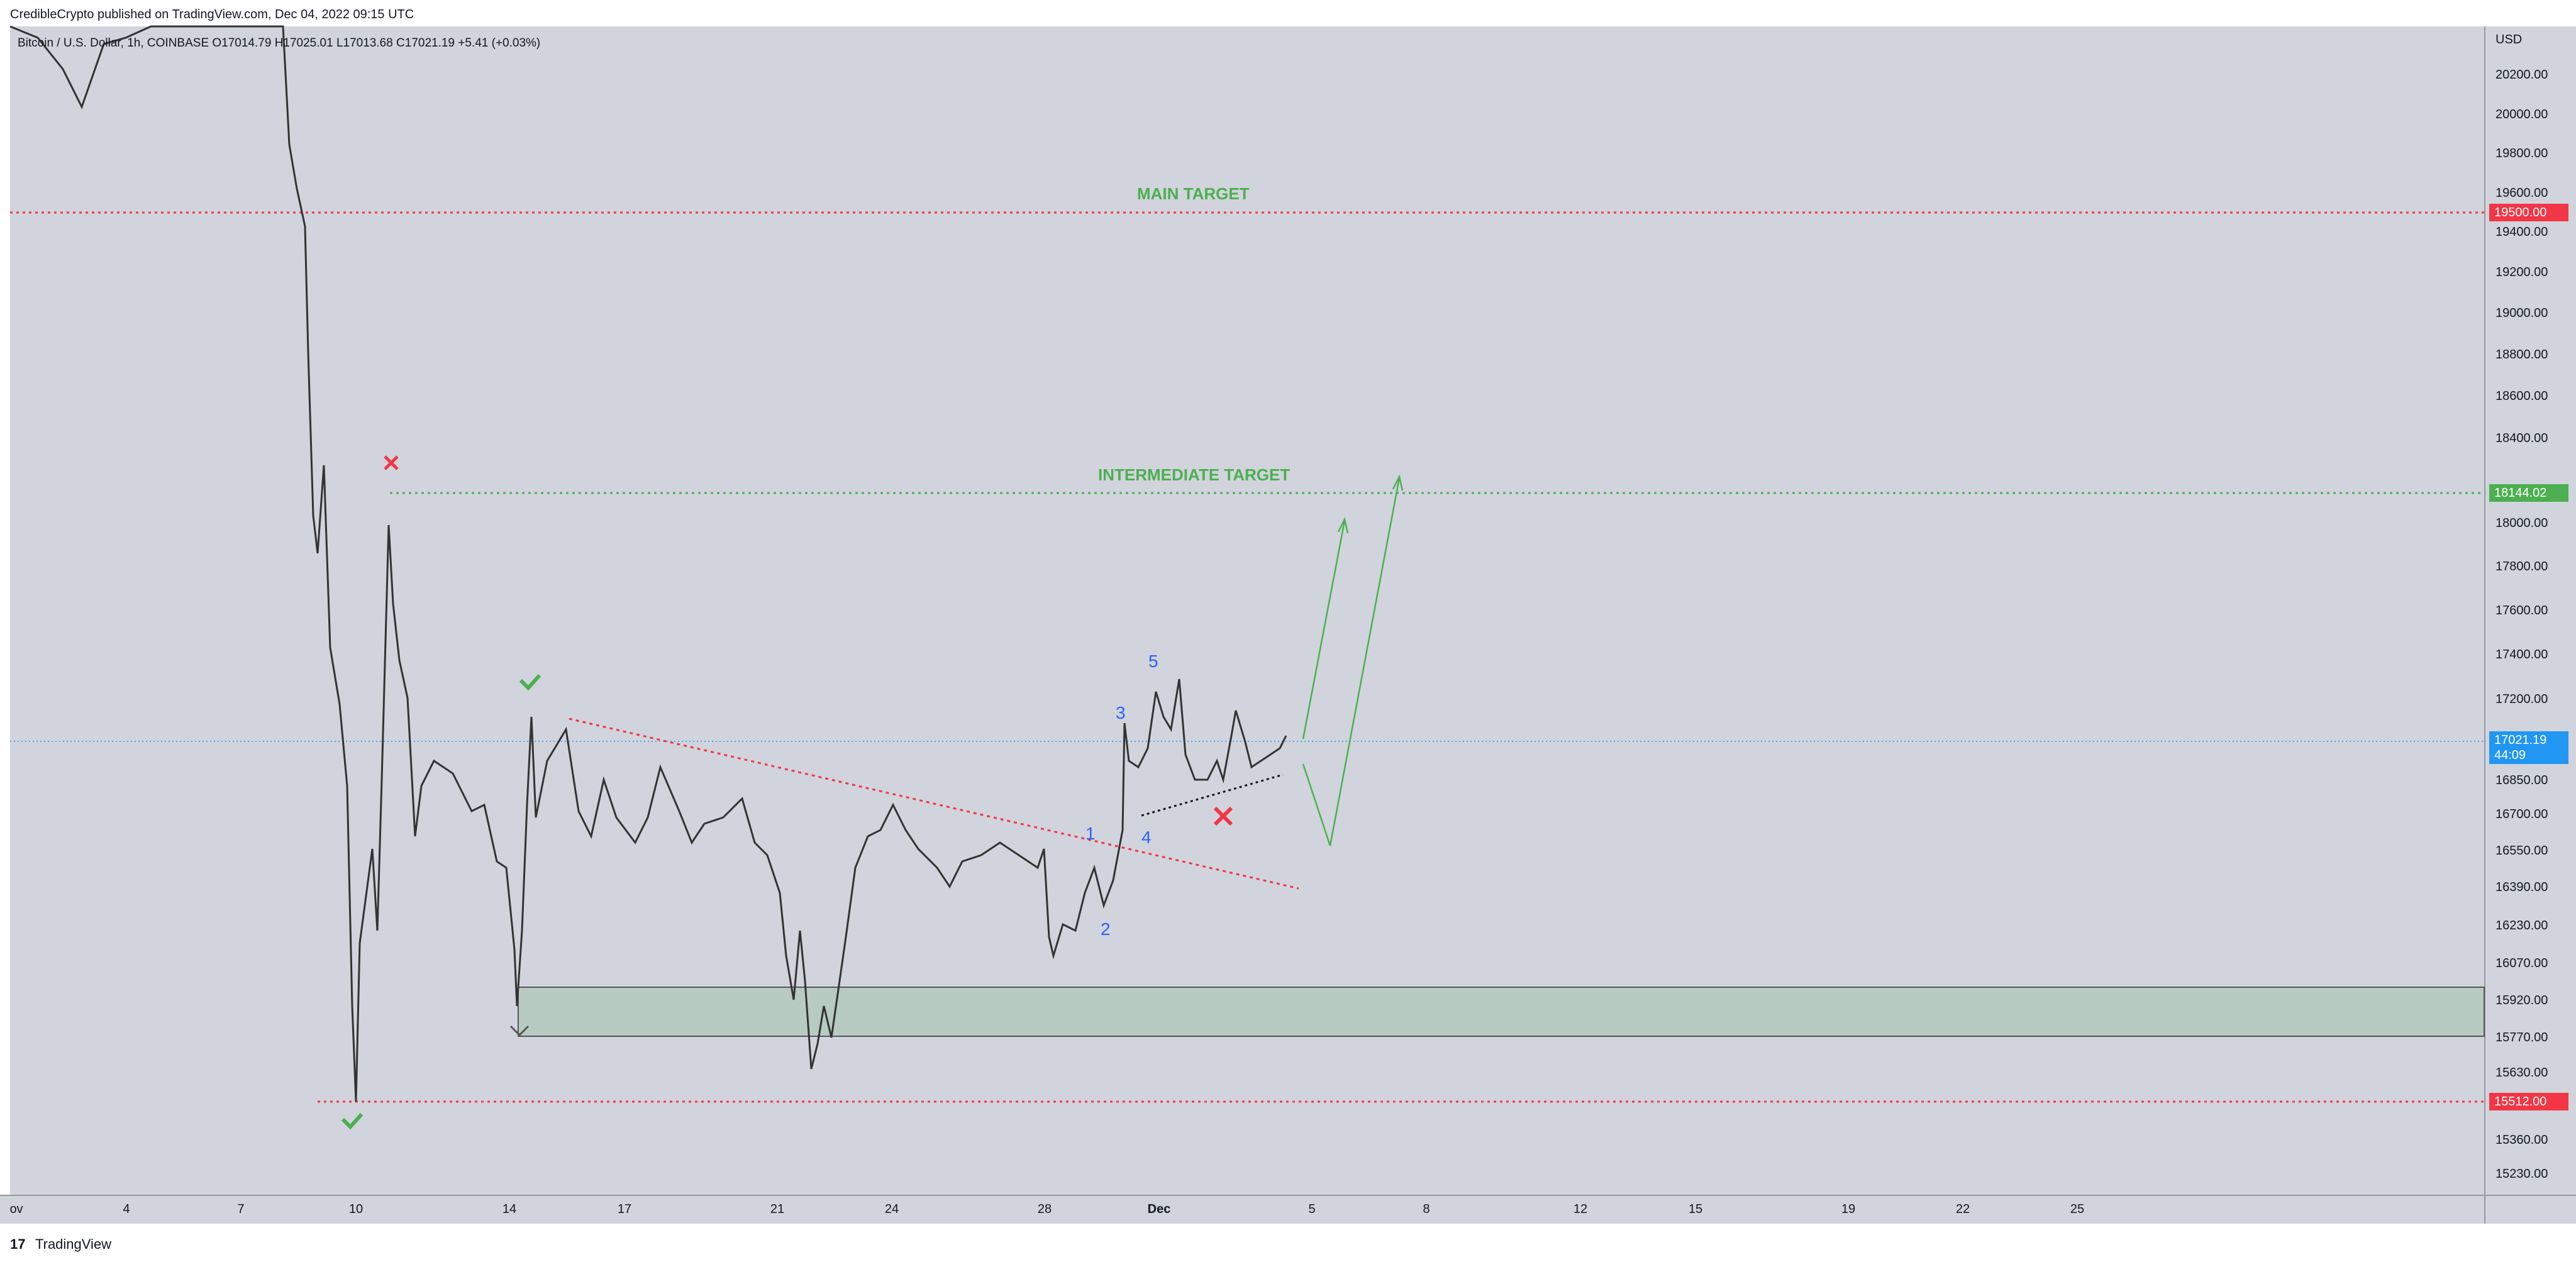 The height and width of the screenshot is (1262, 2576). What do you see at coordinates (241, 1209) in the screenshot?
I see `time-tick: 7` at bounding box center [241, 1209].